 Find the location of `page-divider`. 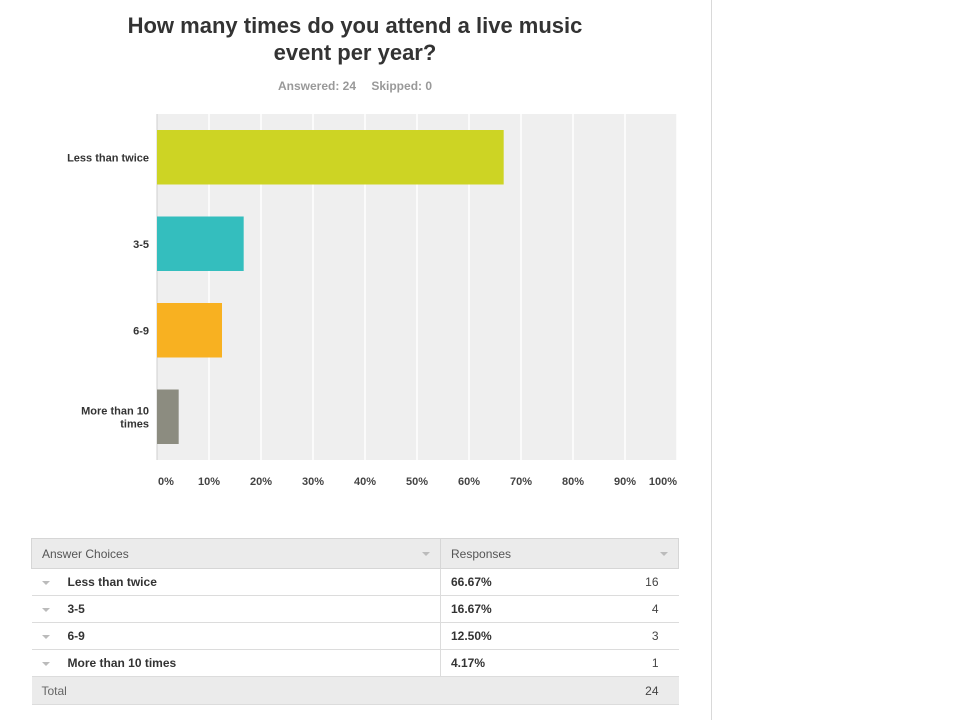

page-divider is located at coordinates (711, 360).